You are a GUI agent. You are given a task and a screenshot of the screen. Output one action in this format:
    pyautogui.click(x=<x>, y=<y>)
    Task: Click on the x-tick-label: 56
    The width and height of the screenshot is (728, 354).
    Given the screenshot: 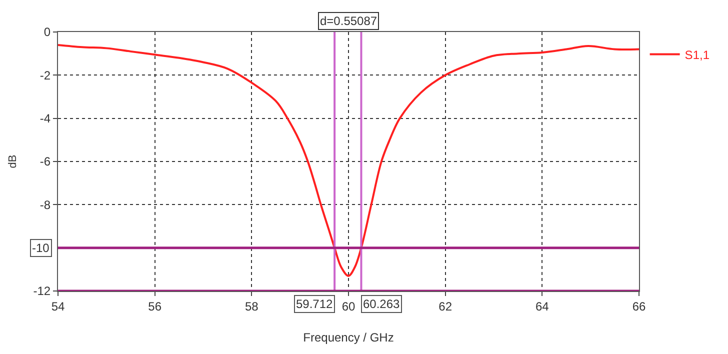 What is the action you would take?
    pyautogui.click(x=155, y=306)
    